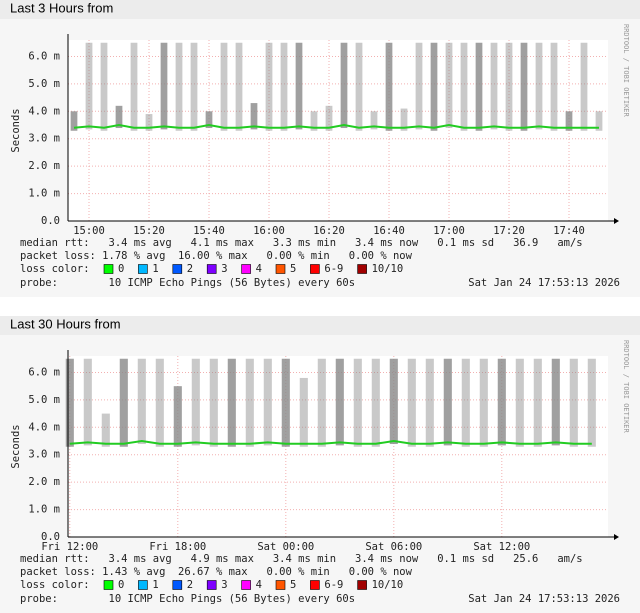 The image size is (640, 613). What do you see at coordinates (89, 231) in the screenshot?
I see `x-tick-label: 15:00` at bounding box center [89, 231].